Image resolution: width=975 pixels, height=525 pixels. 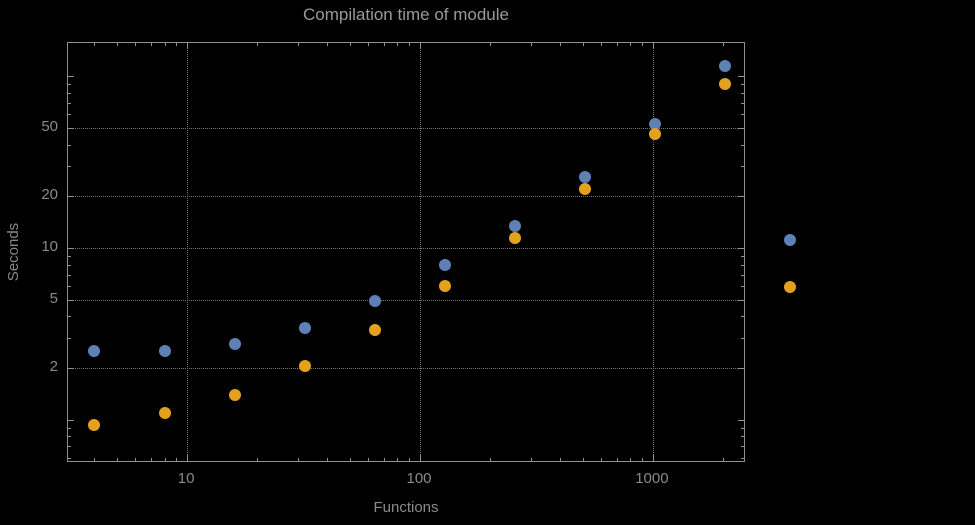 What do you see at coordinates (406, 14) in the screenshot?
I see `chart-title: Compilation time of module` at bounding box center [406, 14].